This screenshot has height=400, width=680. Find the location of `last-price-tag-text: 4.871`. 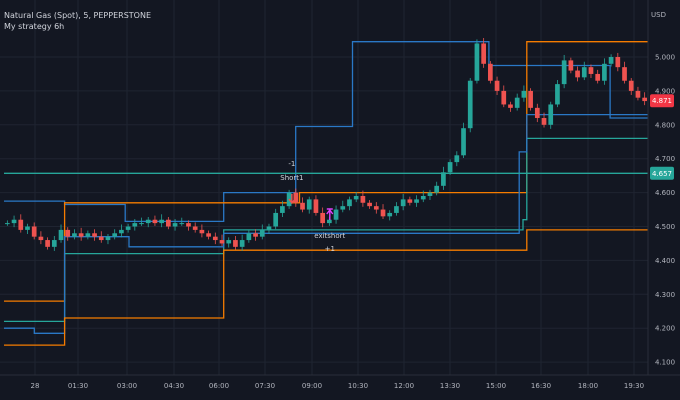

last-price-tag-text: 4.871 is located at coordinates (662, 101).